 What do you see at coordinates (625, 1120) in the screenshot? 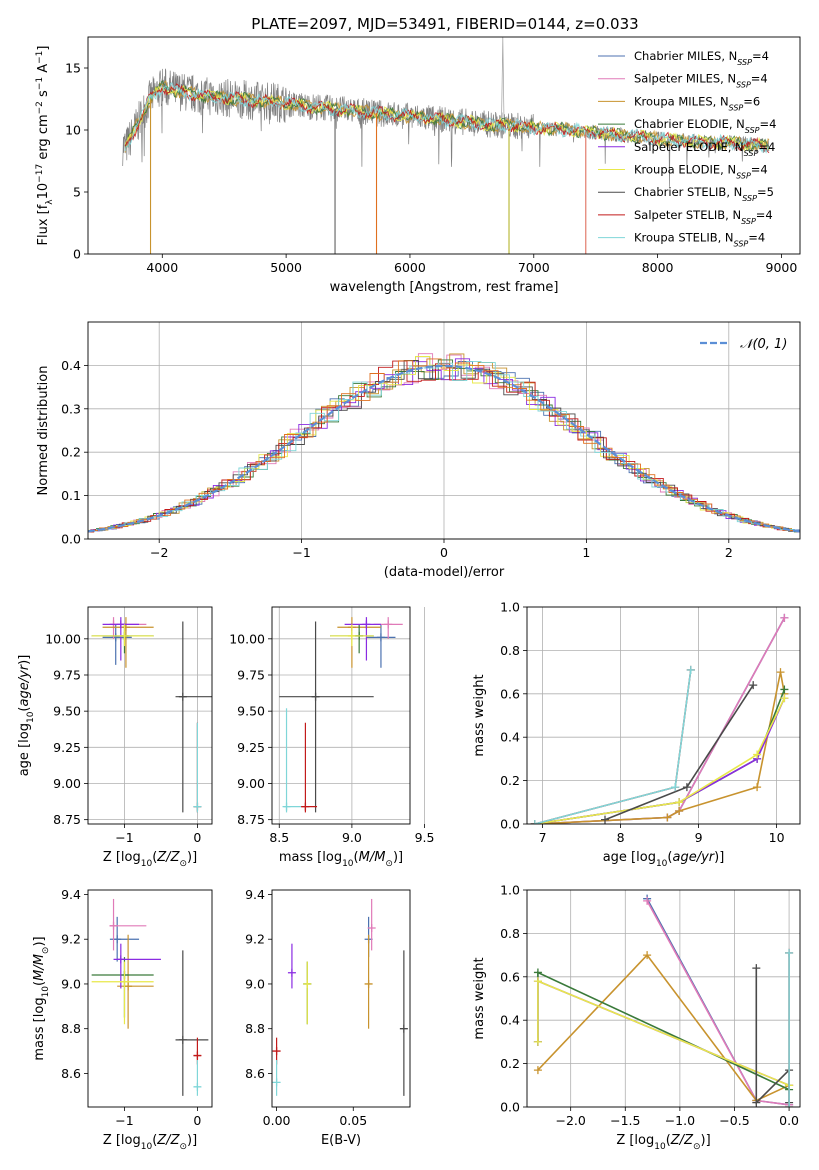
I see `x-tick-label: −1.5` at bounding box center [625, 1120].